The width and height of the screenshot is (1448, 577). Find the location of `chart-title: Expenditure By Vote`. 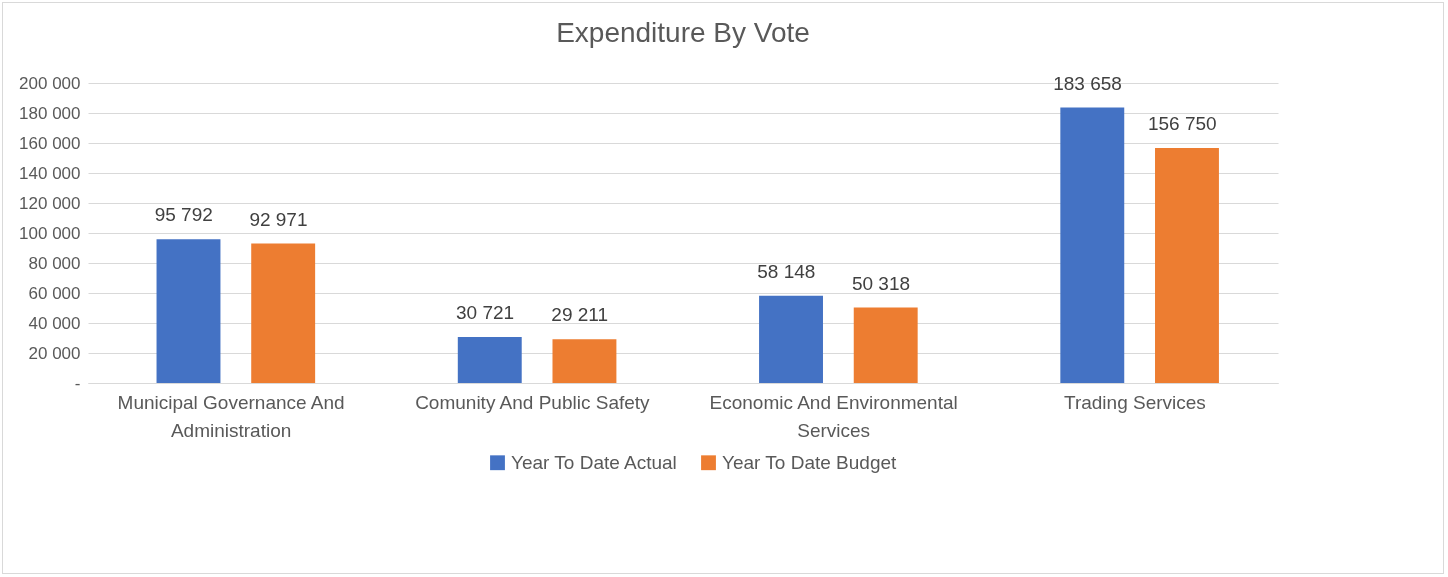

chart-title: Expenditure By Vote is located at coordinates (683, 32).